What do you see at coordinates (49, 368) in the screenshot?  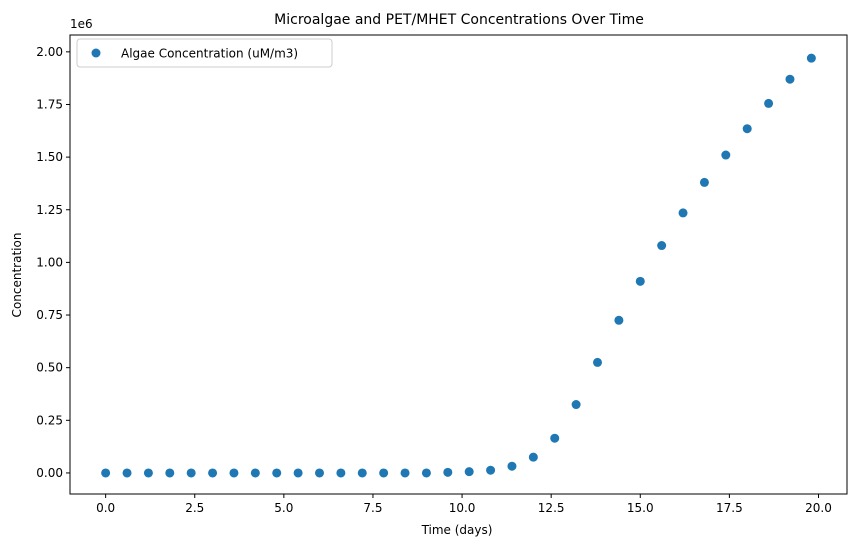 I see `y-tick-label: 0.50` at bounding box center [49, 368].